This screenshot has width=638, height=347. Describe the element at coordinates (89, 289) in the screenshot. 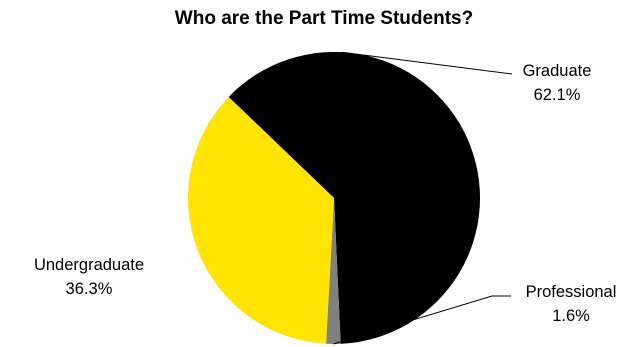

I see `label-undergraduate-value: 36.3%` at that location.